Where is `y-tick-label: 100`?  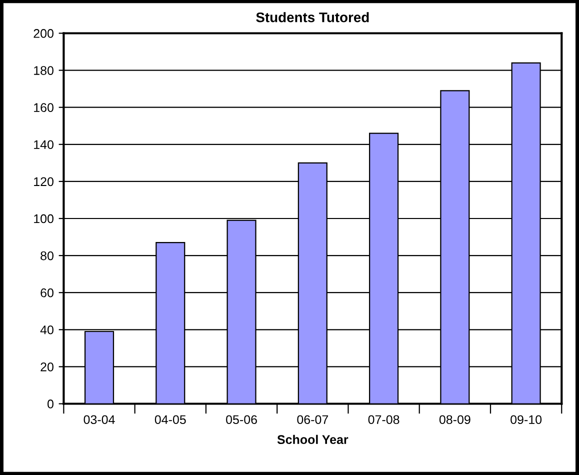
y-tick-label: 100 is located at coordinates (44, 219).